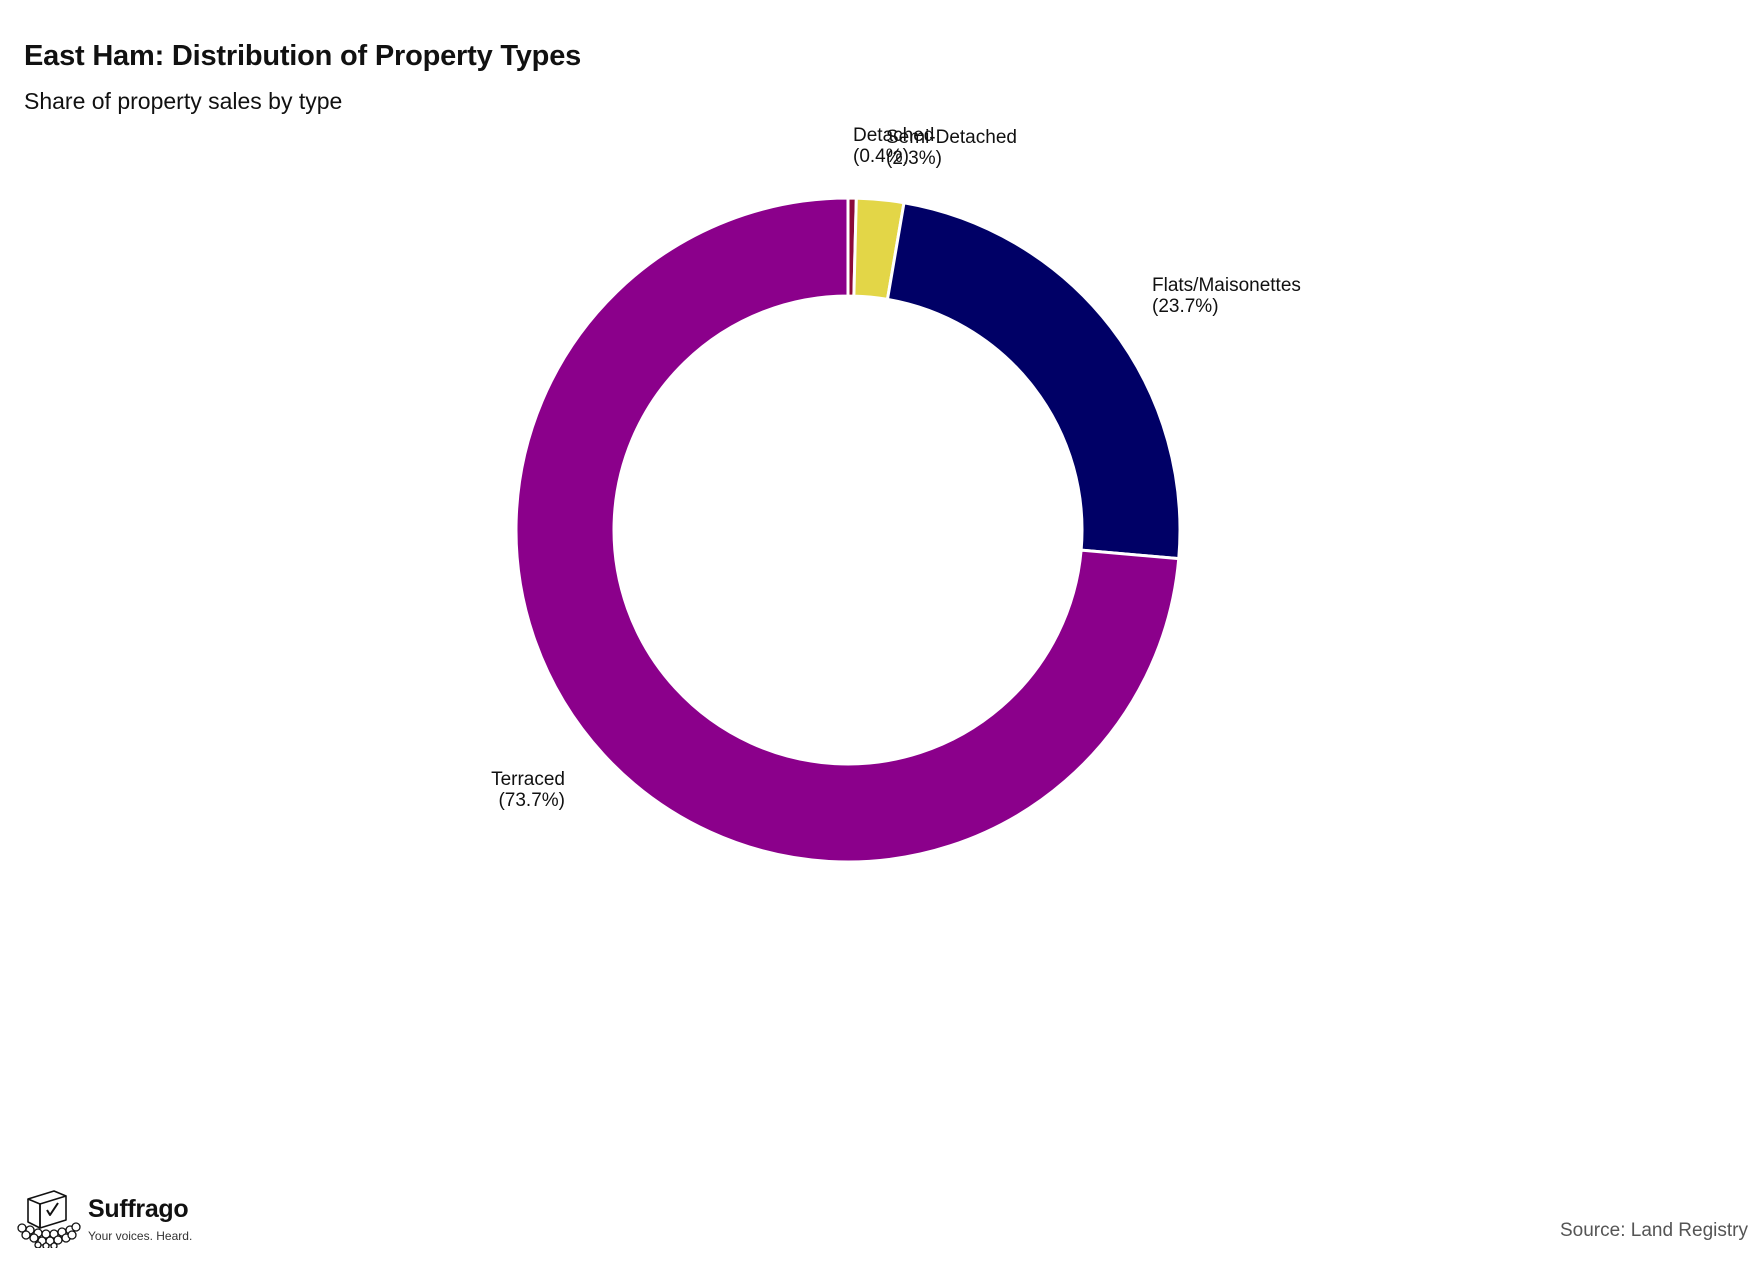  Describe the element at coordinates (881, 156) in the screenshot. I see `label-detached-value: (0.4%)` at that location.